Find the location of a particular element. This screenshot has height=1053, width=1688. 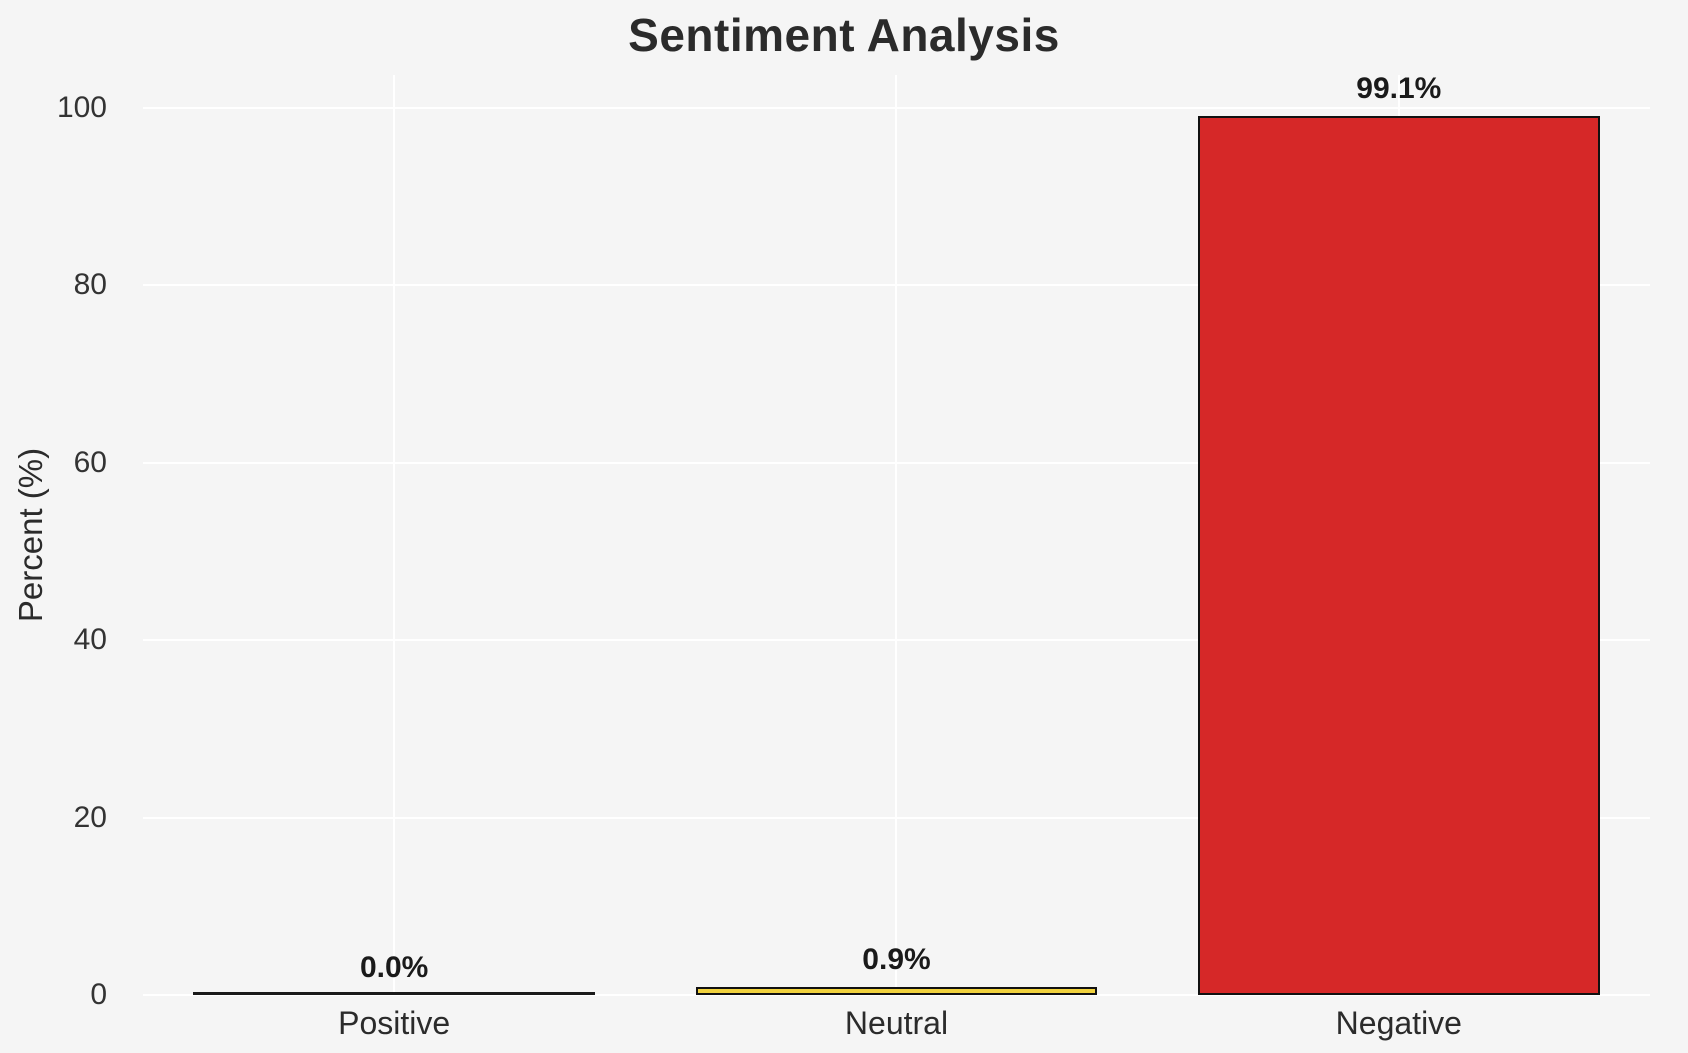

y-tick-label: 80 is located at coordinates (90, 285).